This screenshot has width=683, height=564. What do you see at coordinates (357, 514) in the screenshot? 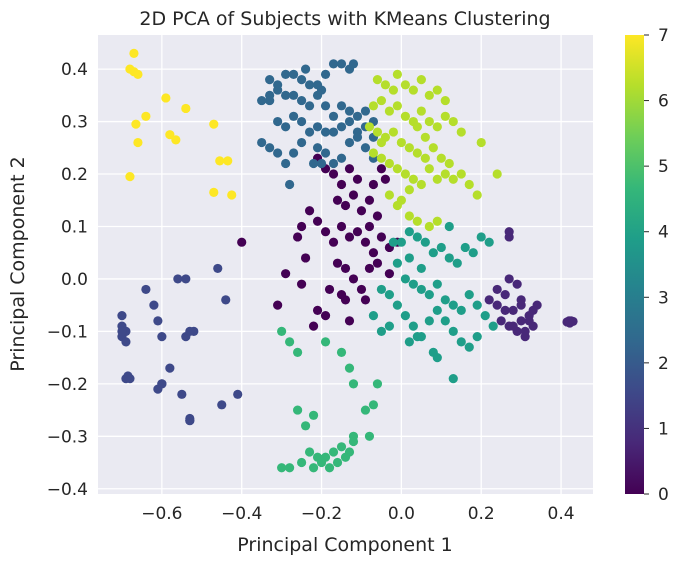
I see `x-axis-ticks: −0.6 −0.4 −0.2 0.0 0.2 0.4` at bounding box center [357, 514].